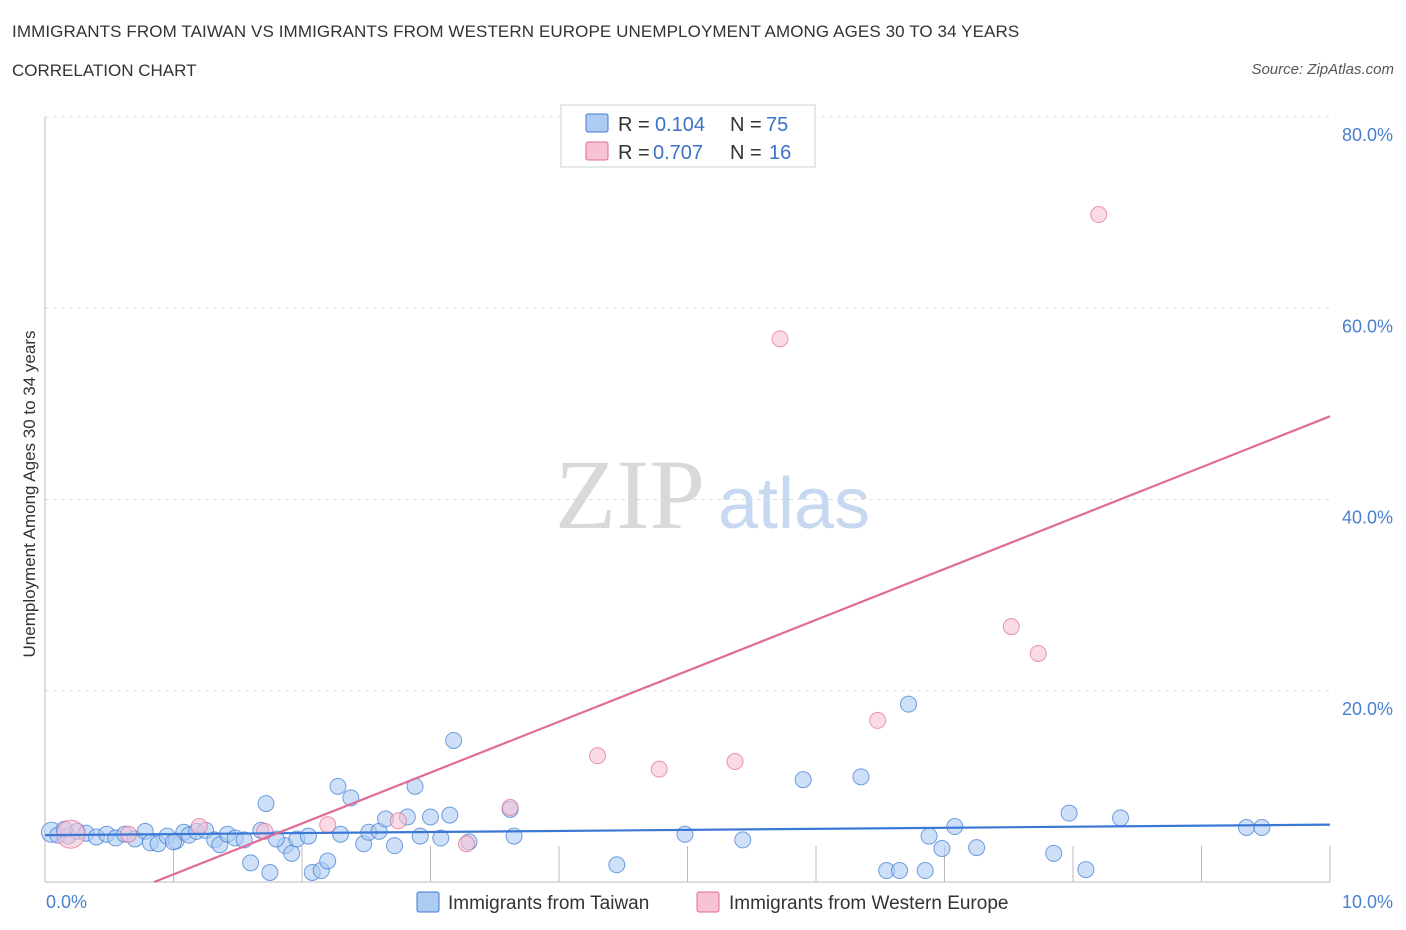 The image size is (1406, 930). I want to click on bottom-legend-label-western-europe: Immigrants from Western Europe, so click(868, 903).